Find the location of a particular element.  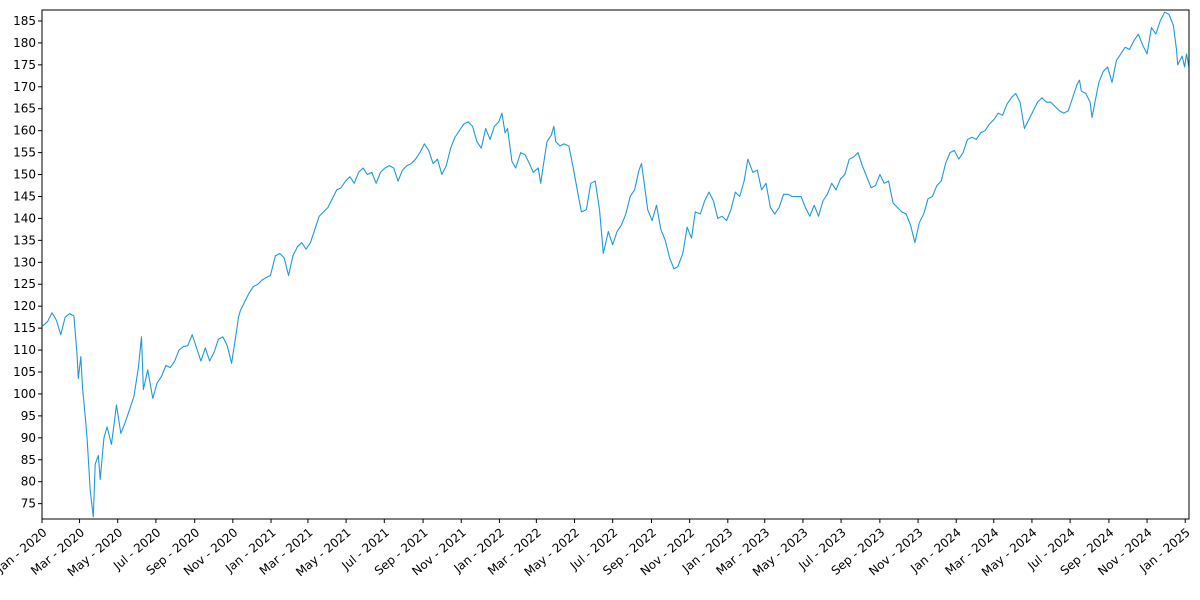

y-tick-label: 75 is located at coordinates (28, 504).